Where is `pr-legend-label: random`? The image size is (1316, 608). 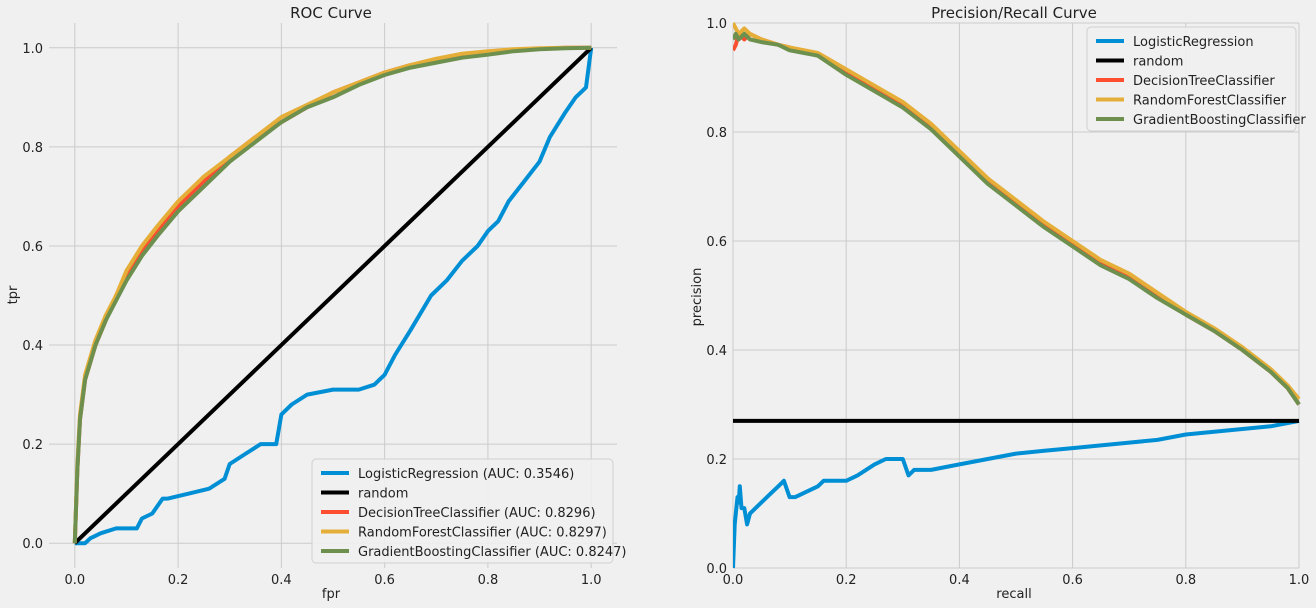 pr-legend-label: random is located at coordinates (1158, 62).